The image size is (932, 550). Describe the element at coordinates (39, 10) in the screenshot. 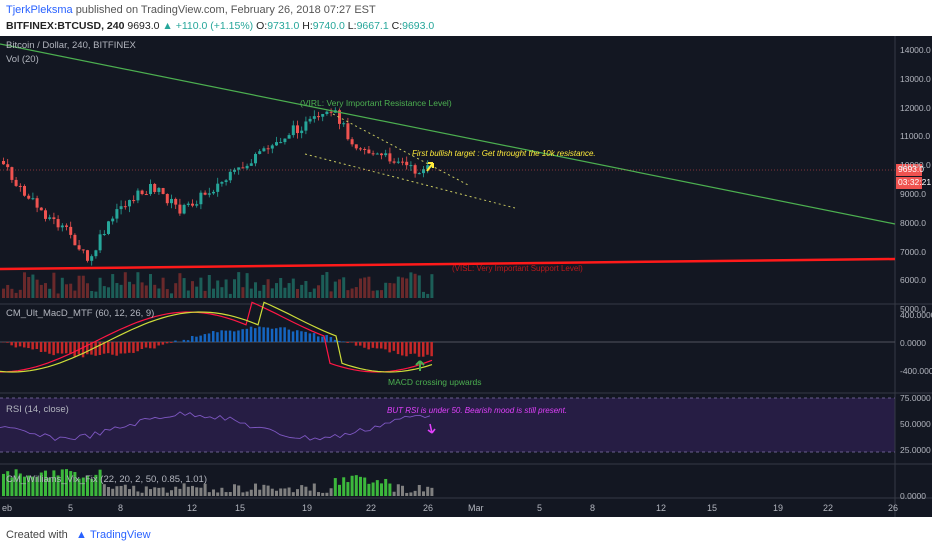

I see `author-link: TjerkPleksma` at that location.